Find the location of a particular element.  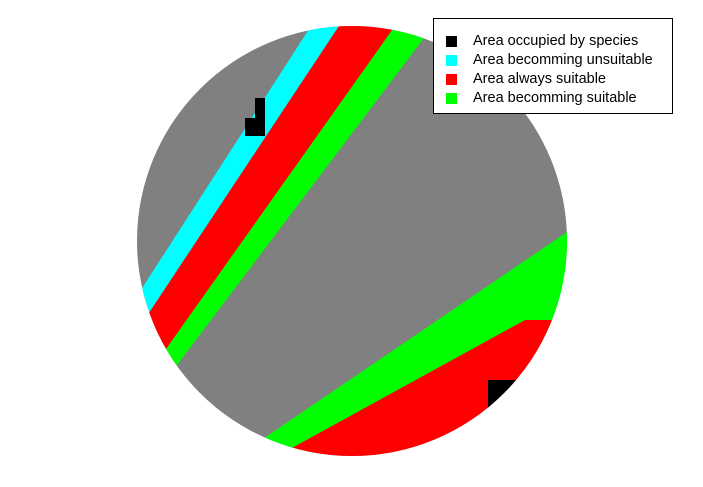

becoming-suitable-swatch is located at coordinates (451, 98).